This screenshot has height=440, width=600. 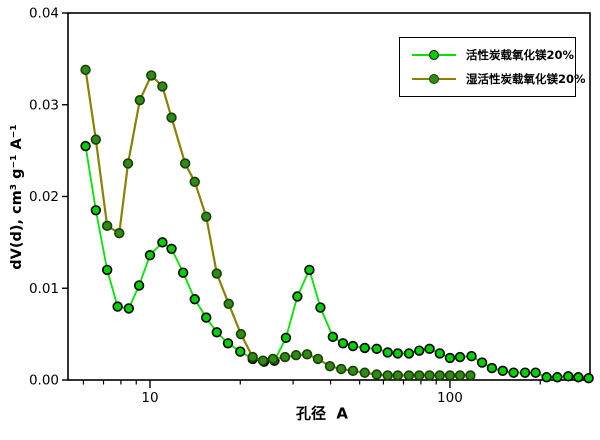 I want to click on y-tick-label: 0.00, so click(x=44, y=381).